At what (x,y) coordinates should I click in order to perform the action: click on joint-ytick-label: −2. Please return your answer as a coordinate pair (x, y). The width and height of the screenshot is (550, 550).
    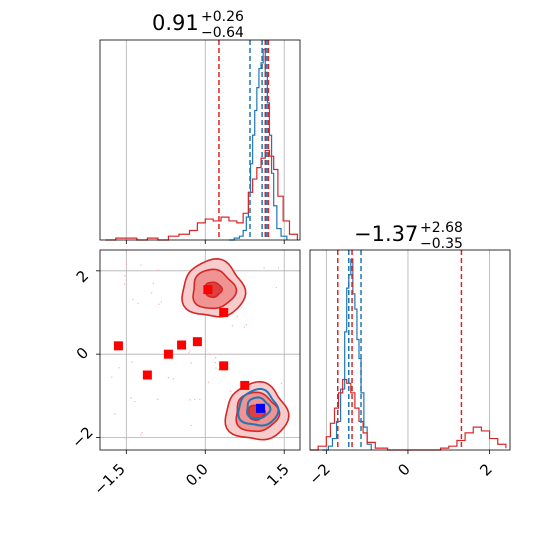
    Looking at the image, I should click on (82, 437).